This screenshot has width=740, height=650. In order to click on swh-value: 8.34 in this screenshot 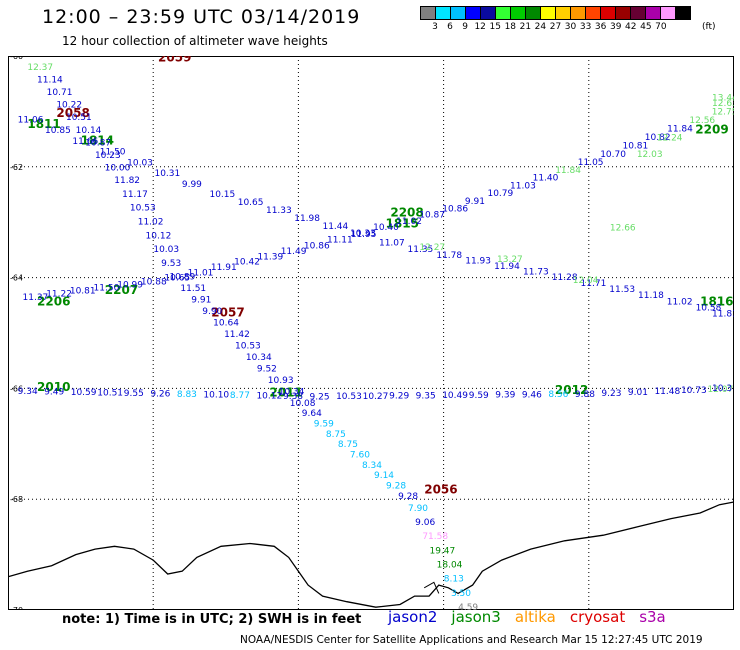, I will do `click(372, 466)`.